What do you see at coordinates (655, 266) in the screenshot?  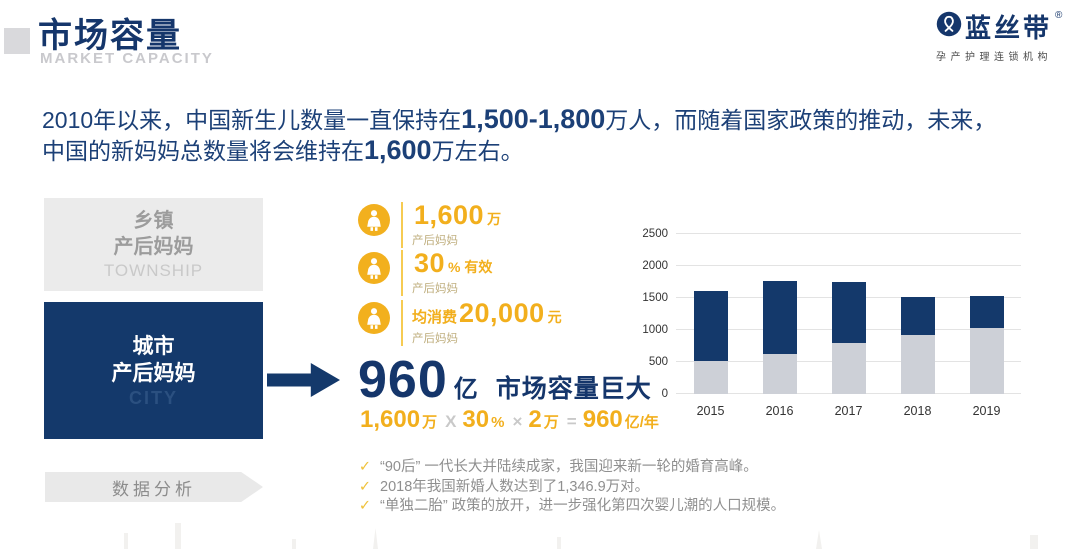 I see `chart-y-tick-label: 2000` at bounding box center [655, 266].